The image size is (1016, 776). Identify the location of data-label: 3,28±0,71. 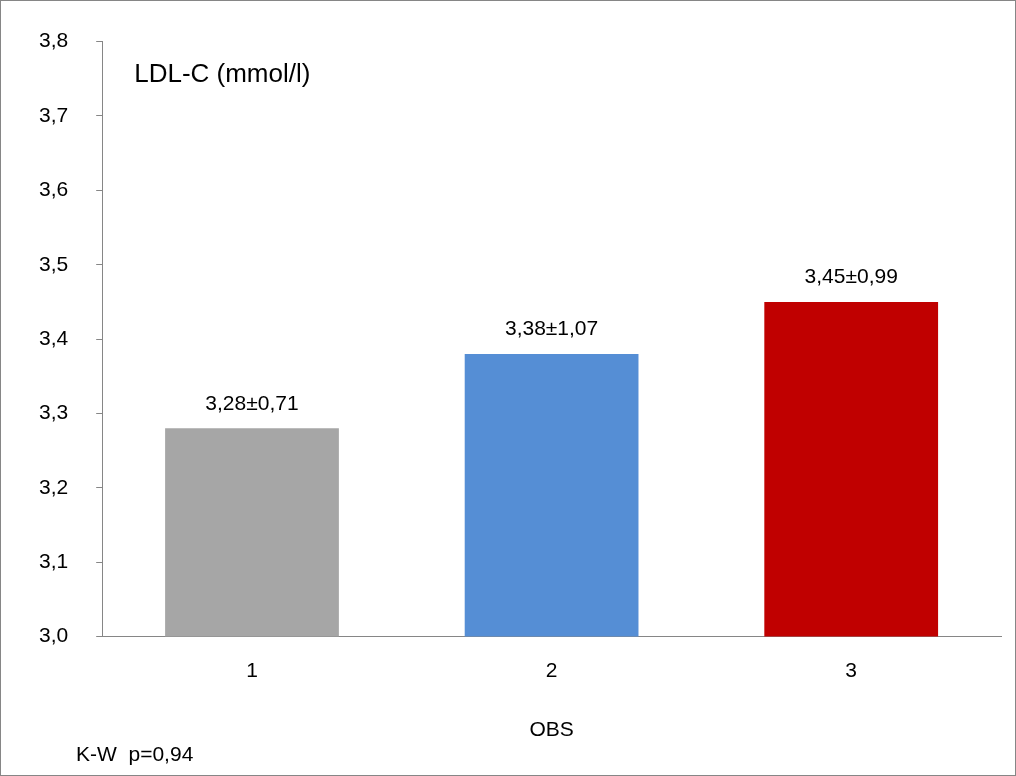
(252, 402).